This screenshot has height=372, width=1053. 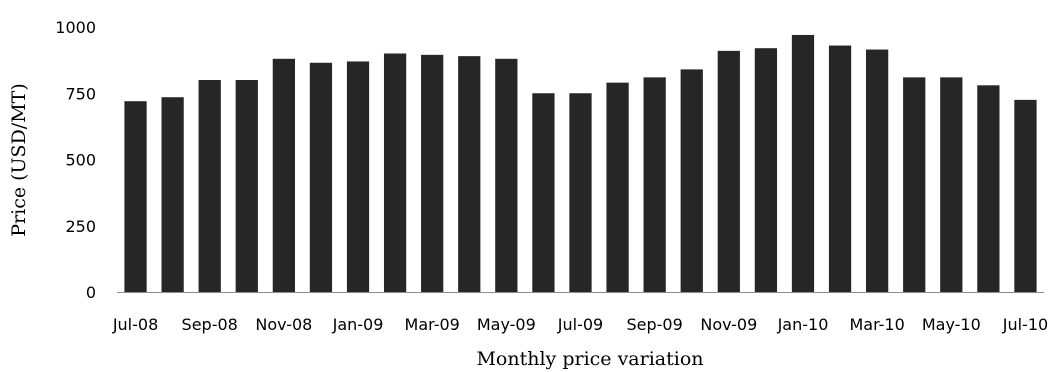 I want to click on x-tick-label: May-09, so click(x=506, y=324).